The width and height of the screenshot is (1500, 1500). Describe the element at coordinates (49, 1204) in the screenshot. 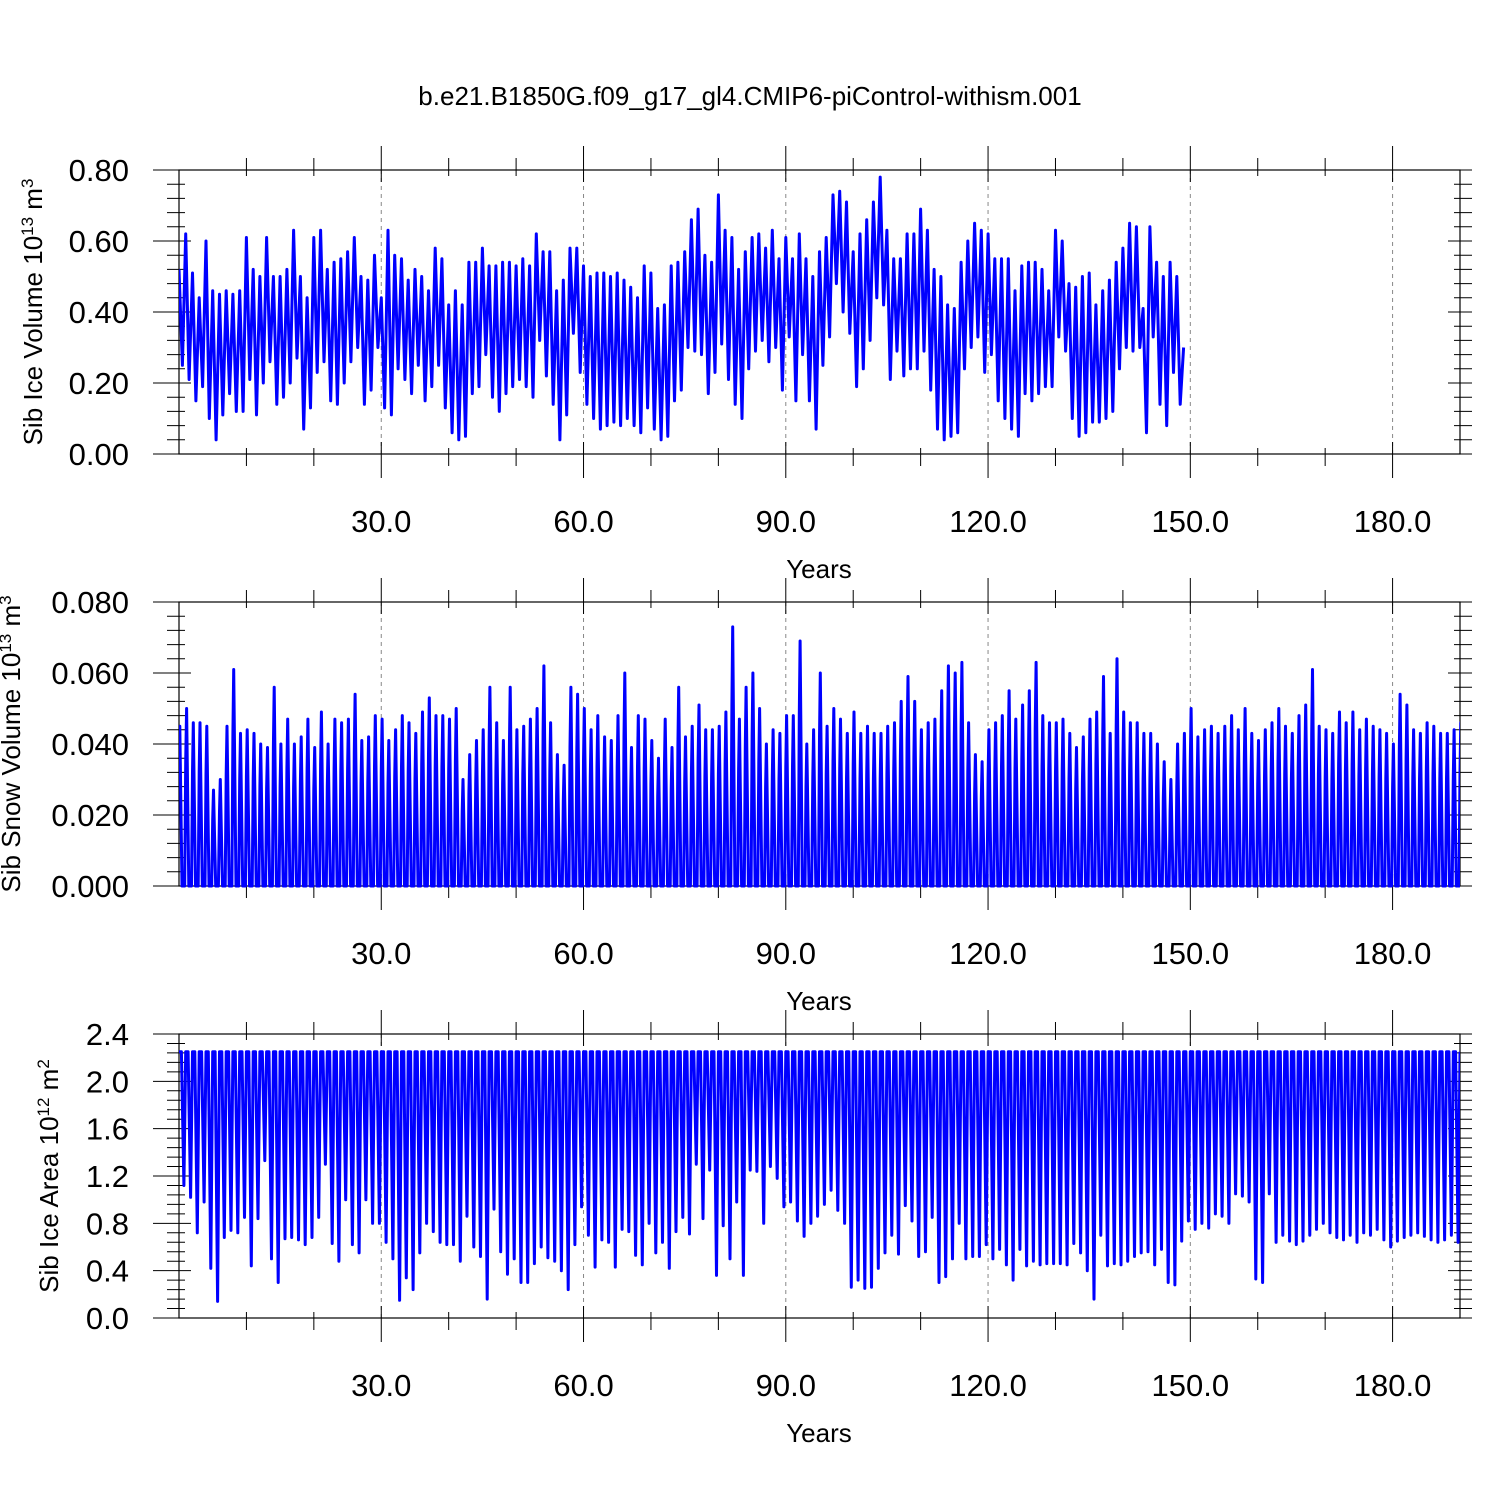

I see `y-axis-title-part: Sib Ice Area 10` at that location.